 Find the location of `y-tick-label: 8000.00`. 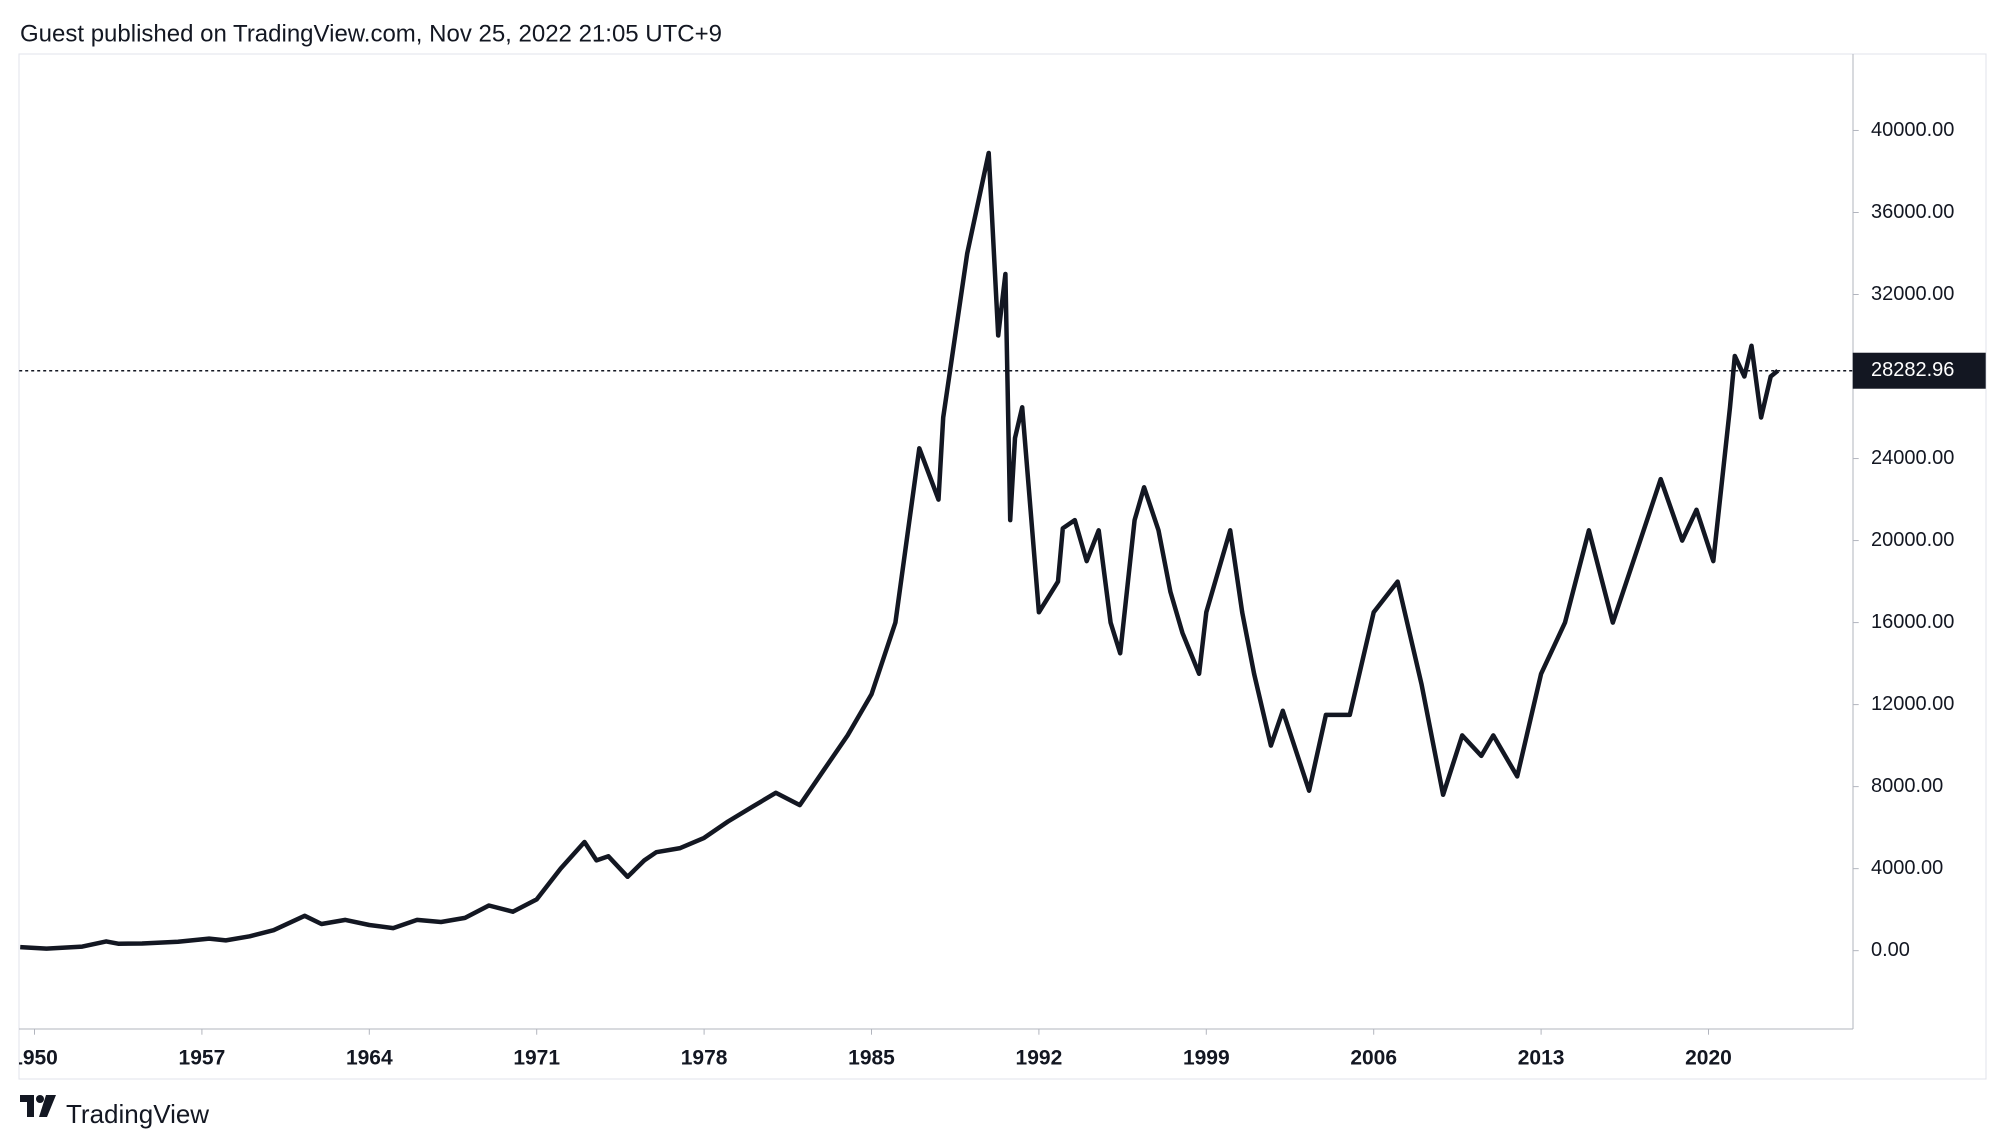

y-tick-label: 8000.00 is located at coordinates (1907, 786).